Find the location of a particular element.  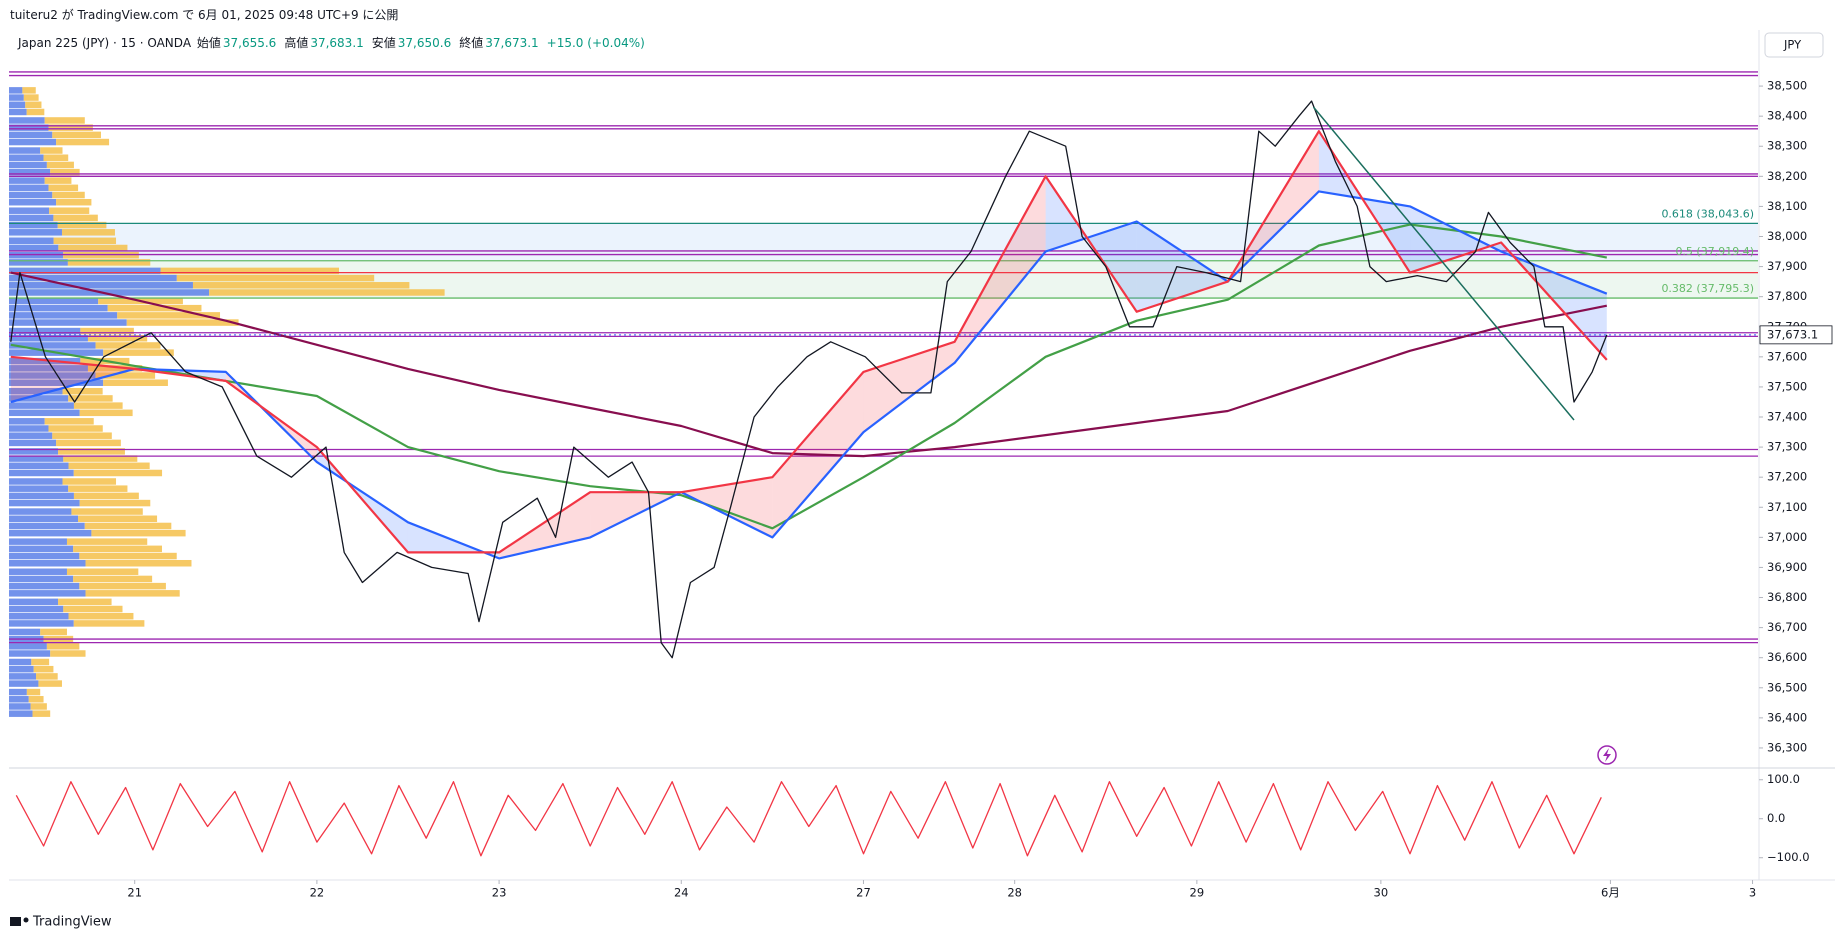

x-tick-label: 21 is located at coordinates (134, 893).